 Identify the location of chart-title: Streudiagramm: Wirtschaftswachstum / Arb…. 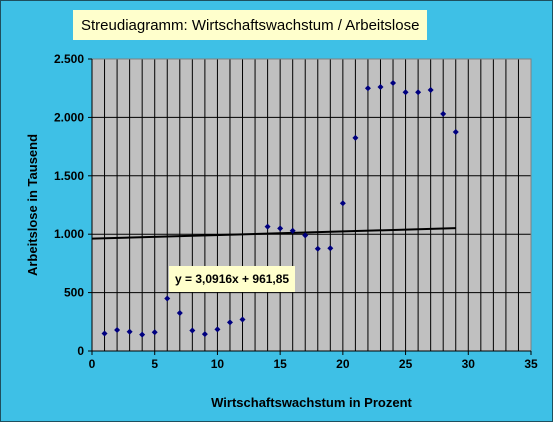
(250, 25).